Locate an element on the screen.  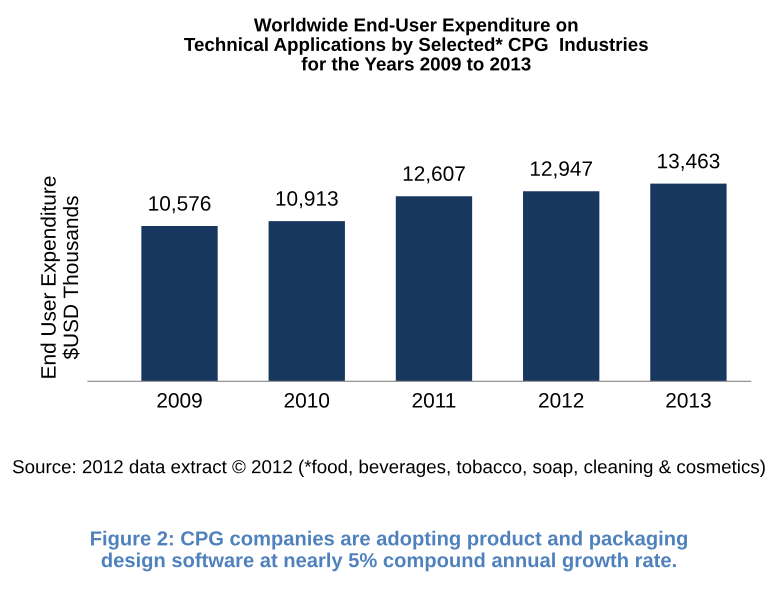
x-tick-label: 2009 is located at coordinates (179, 400).